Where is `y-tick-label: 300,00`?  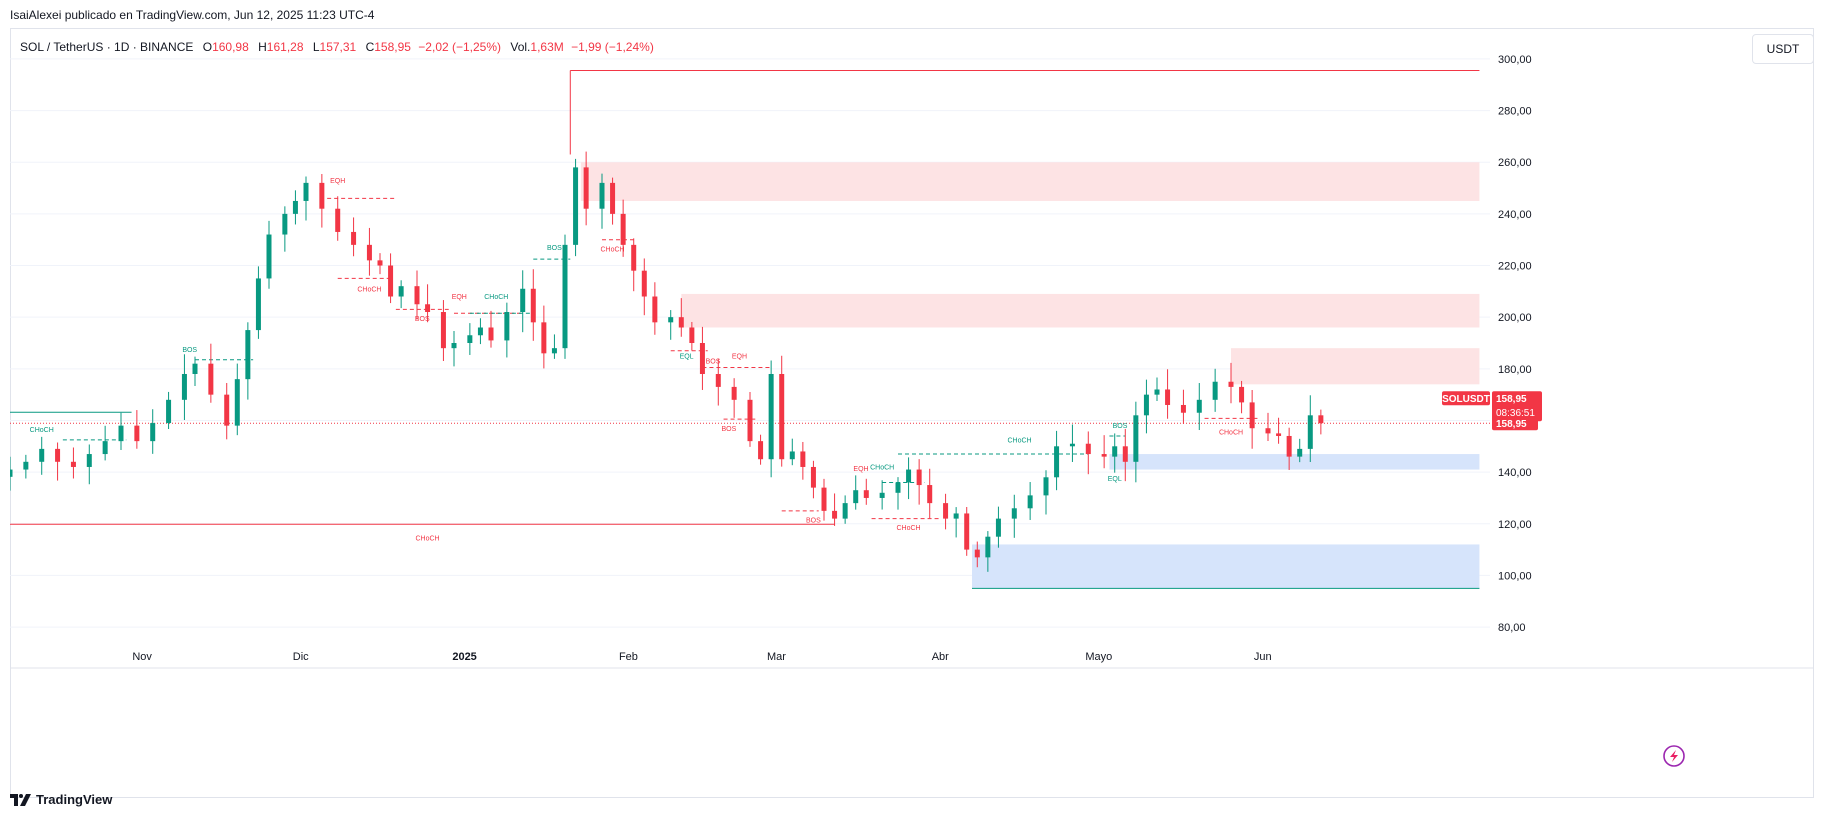 y-tick-label: 300,00 is located at coordinates (1515, 60).